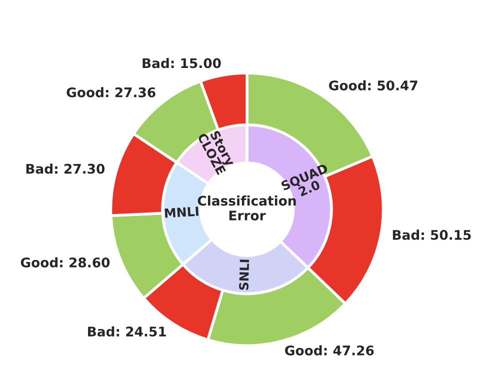 The width and height of the screenshot is (494, 384). What do you see at coordinates (111, 92) in the screenshot?
I see `data-label: Good: 27.36` at bounding box center [111, 92].